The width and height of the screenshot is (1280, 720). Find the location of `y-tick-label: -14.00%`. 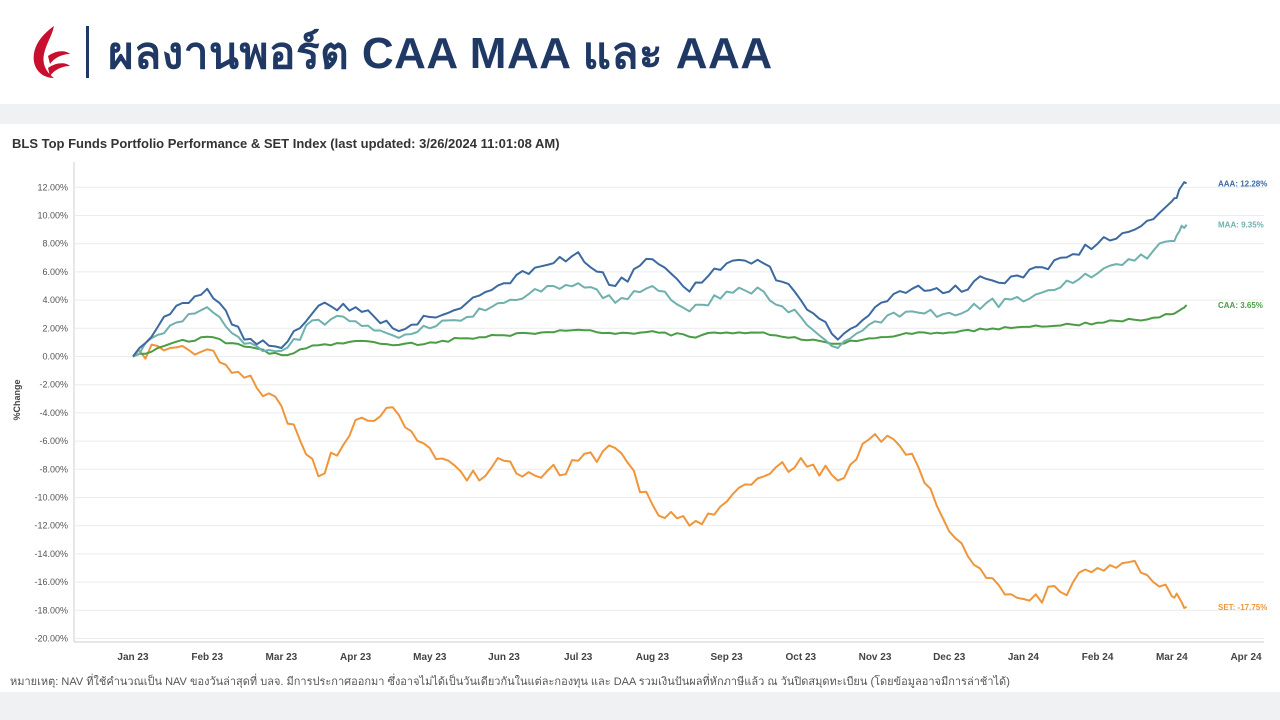

y-tick-label: -14.00% is located at coordinates (51, 554).